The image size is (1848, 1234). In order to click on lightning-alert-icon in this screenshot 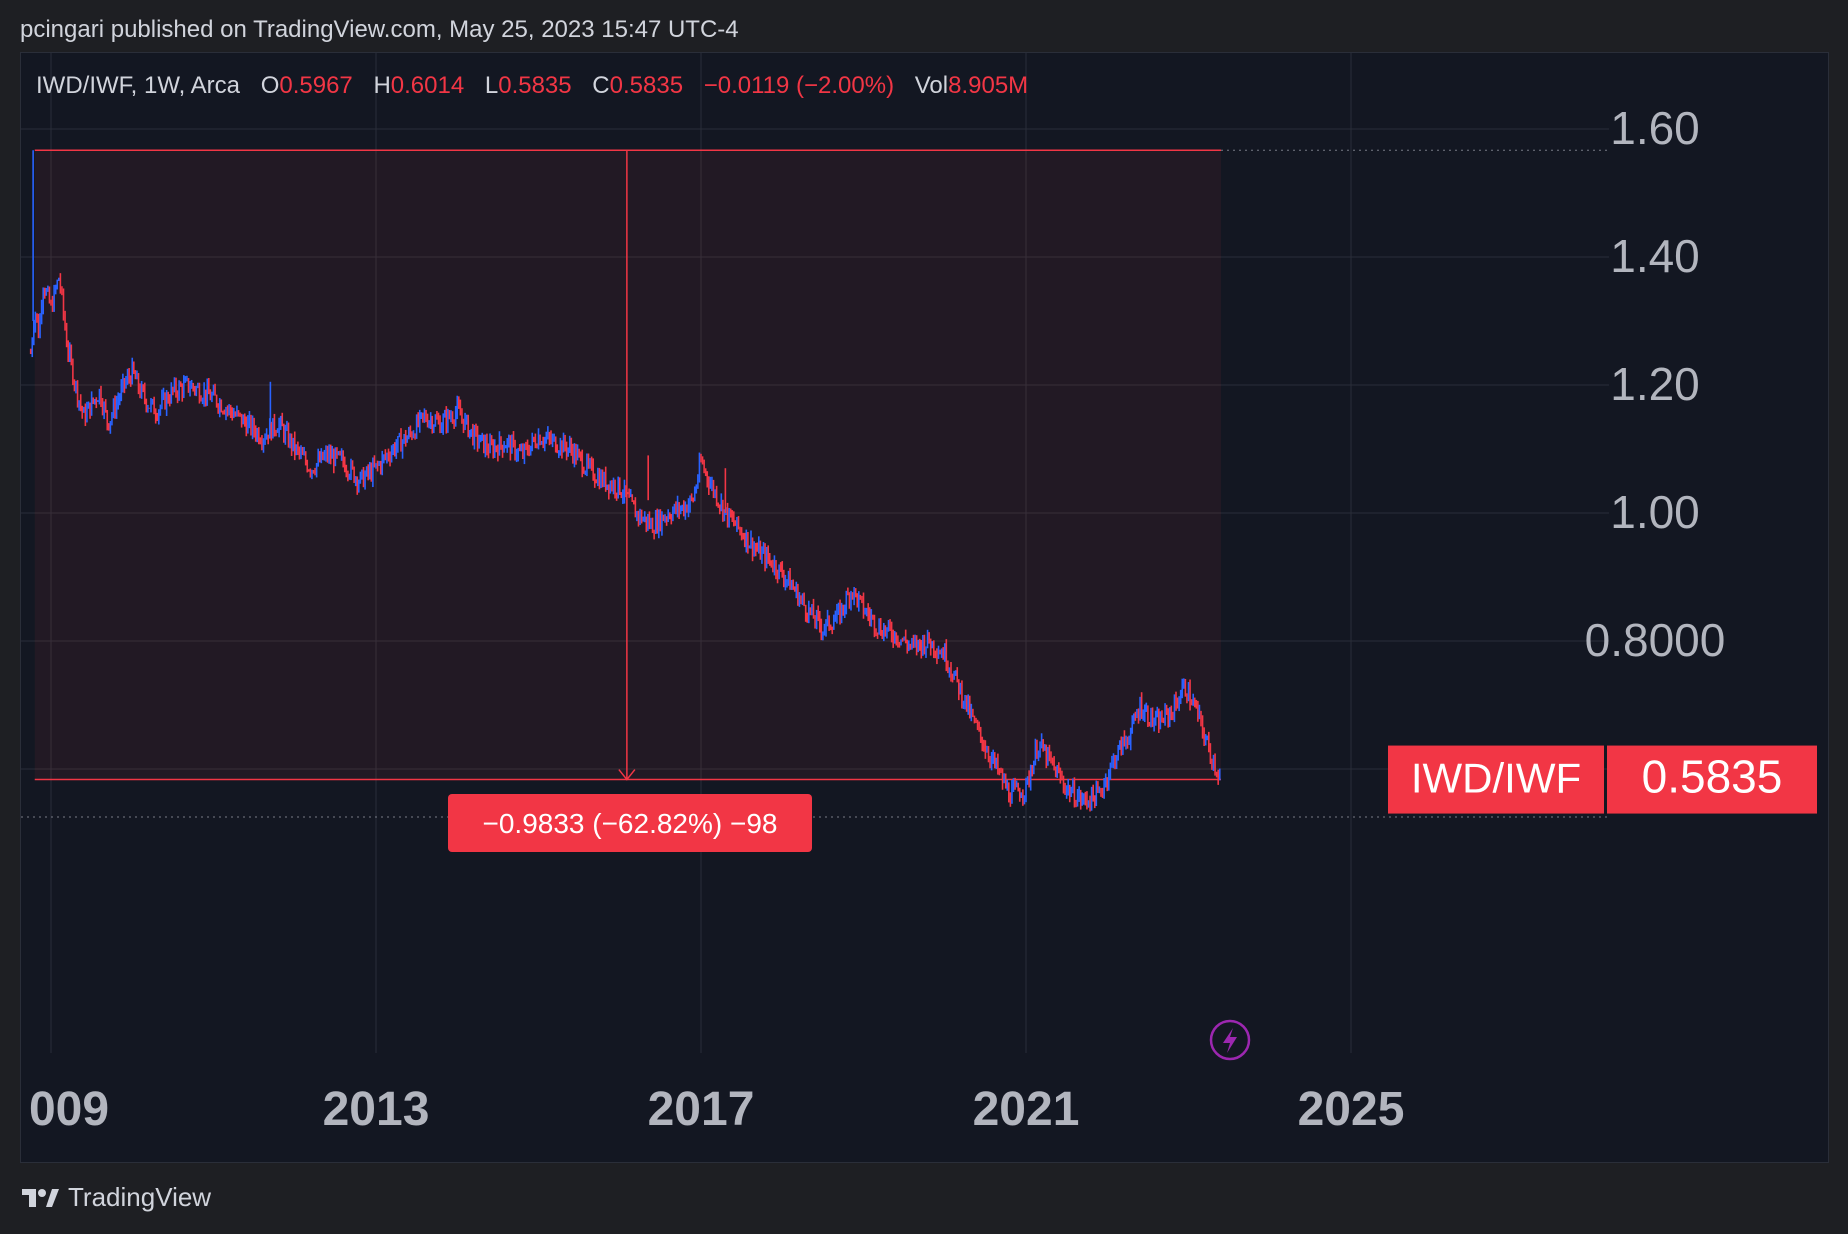, I will do `click(1230, 1040)`.